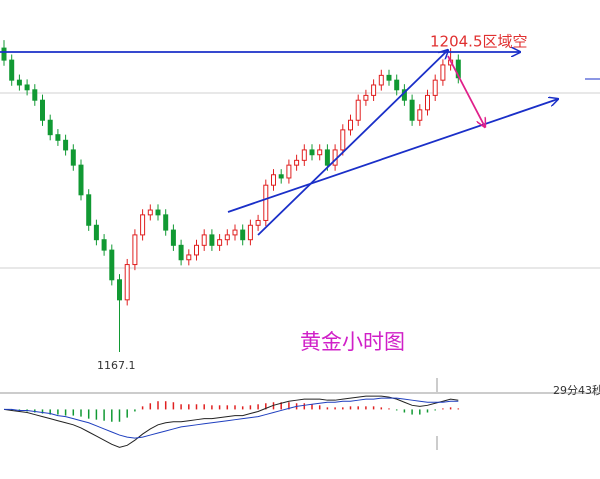  What do you see at coordinates (116, 365) in the screenshot?
I see `low-label: 1167.1` at bounding box center [116, 365].